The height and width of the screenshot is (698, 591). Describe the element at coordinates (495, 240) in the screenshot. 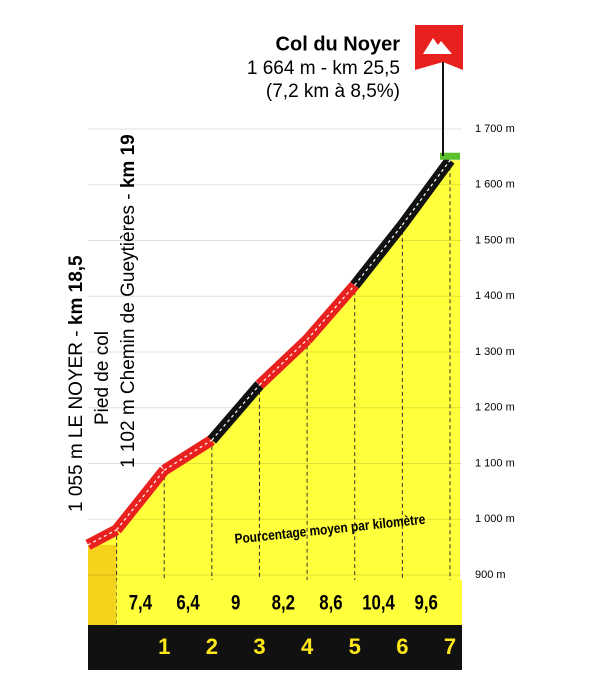

I see `y-tick-label: 1 500 m` at that location.